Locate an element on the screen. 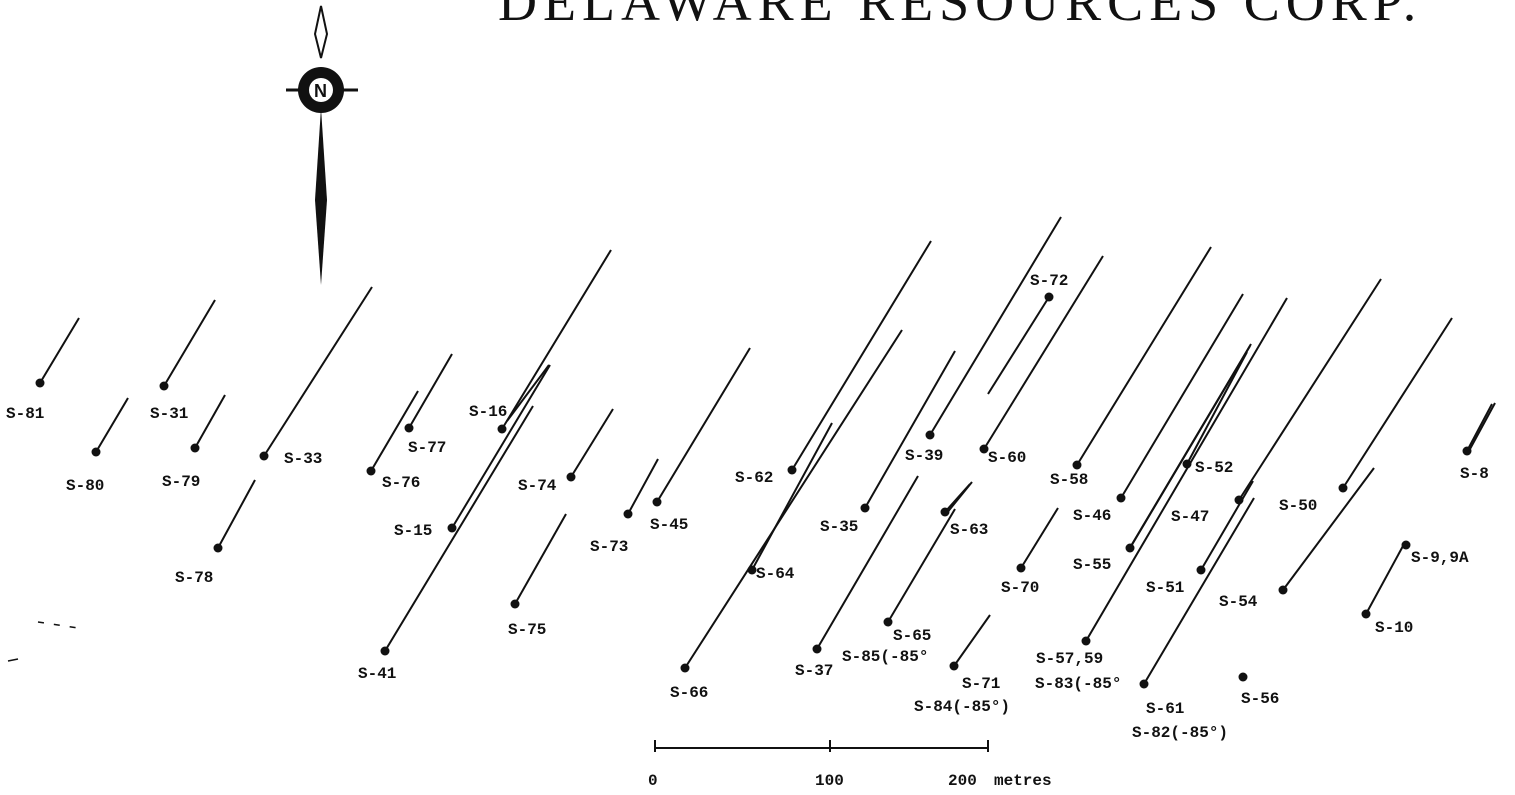 This screenshot has width=1515, height=795. drill-hole-label: S-52 is located at coordinates (1214, 468).